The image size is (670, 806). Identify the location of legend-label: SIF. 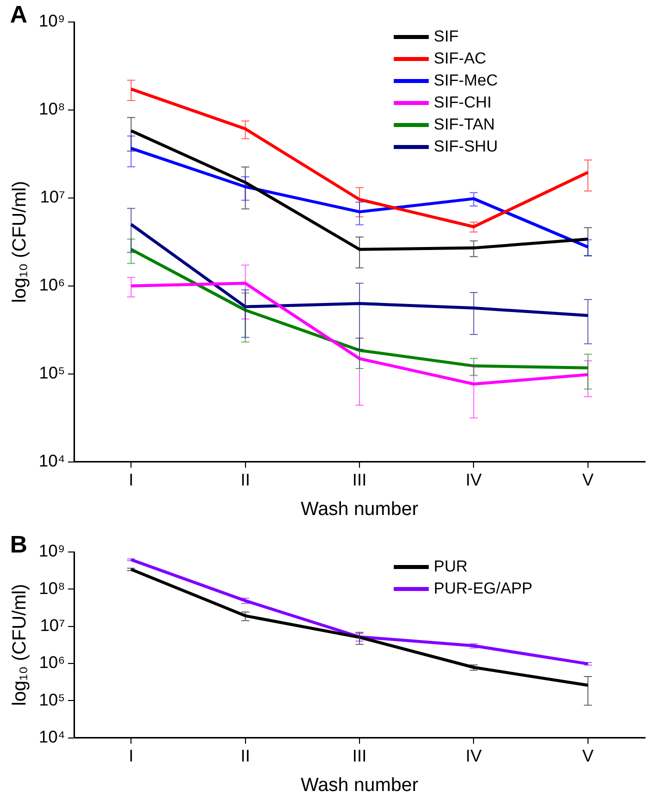
(446, 37).